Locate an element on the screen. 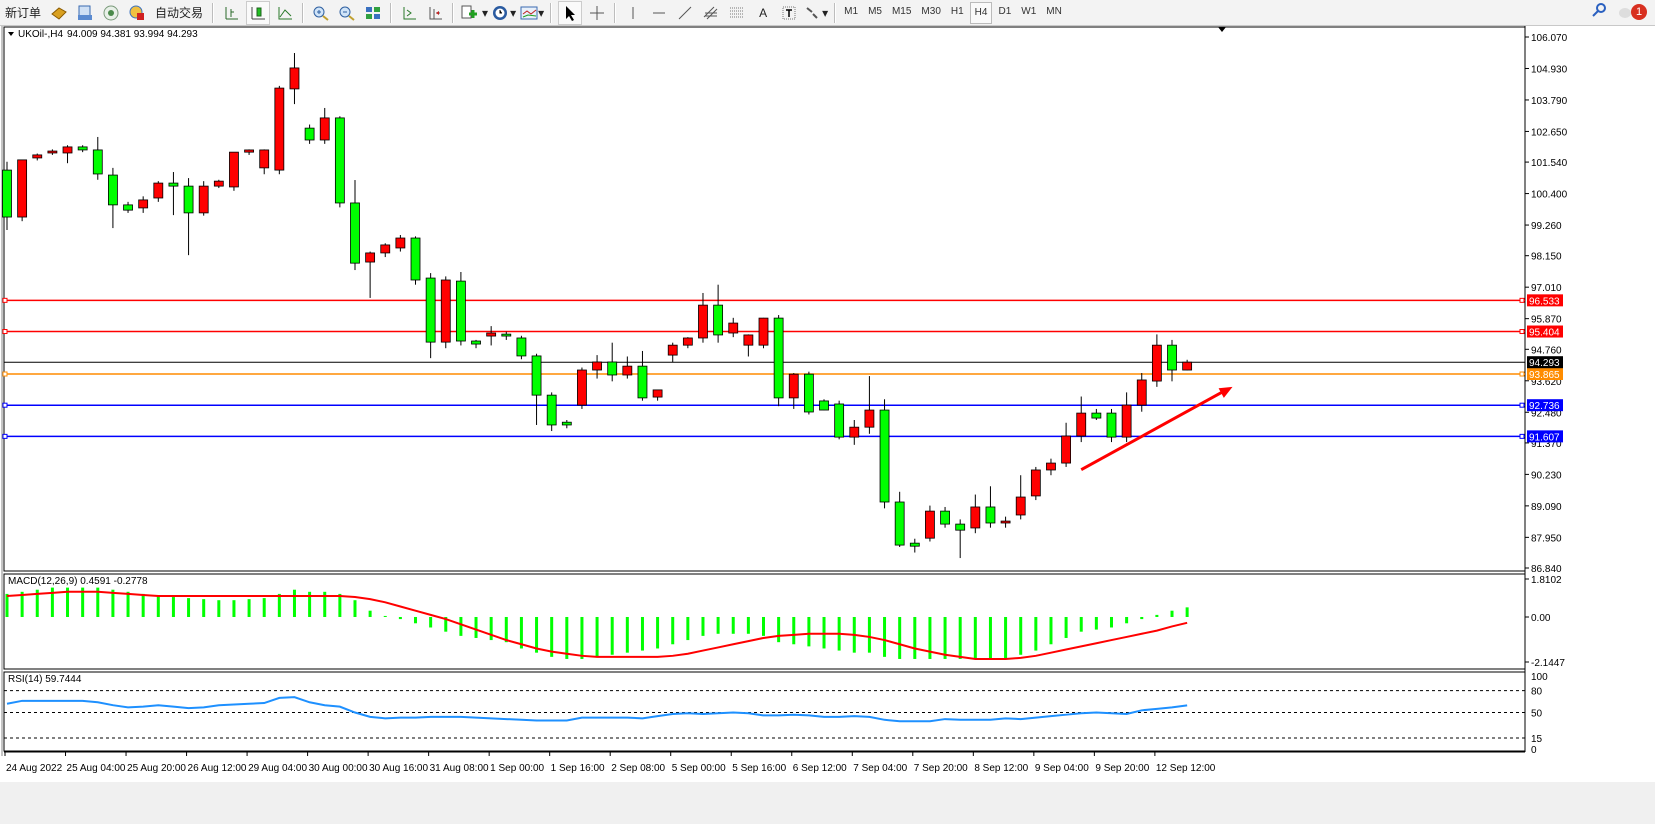 The width and height of the screenshot is (1655, 824). vertical-line-icon is located at coordinates (633, 13).